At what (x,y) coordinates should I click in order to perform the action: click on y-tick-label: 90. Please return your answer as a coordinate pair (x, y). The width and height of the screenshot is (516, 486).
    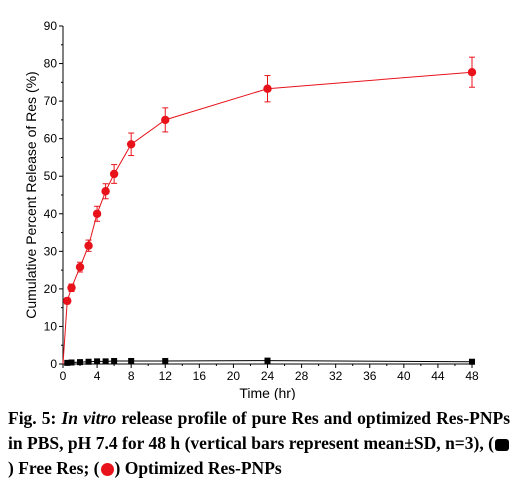
    Looking at the image, I should click on (51, 26).